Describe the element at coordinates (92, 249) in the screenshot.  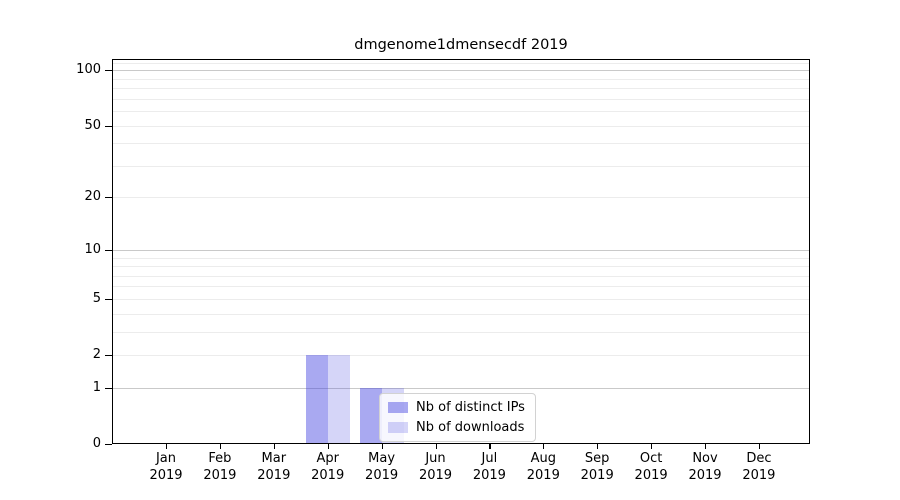
I see `y-tick-label: 10` at that location.